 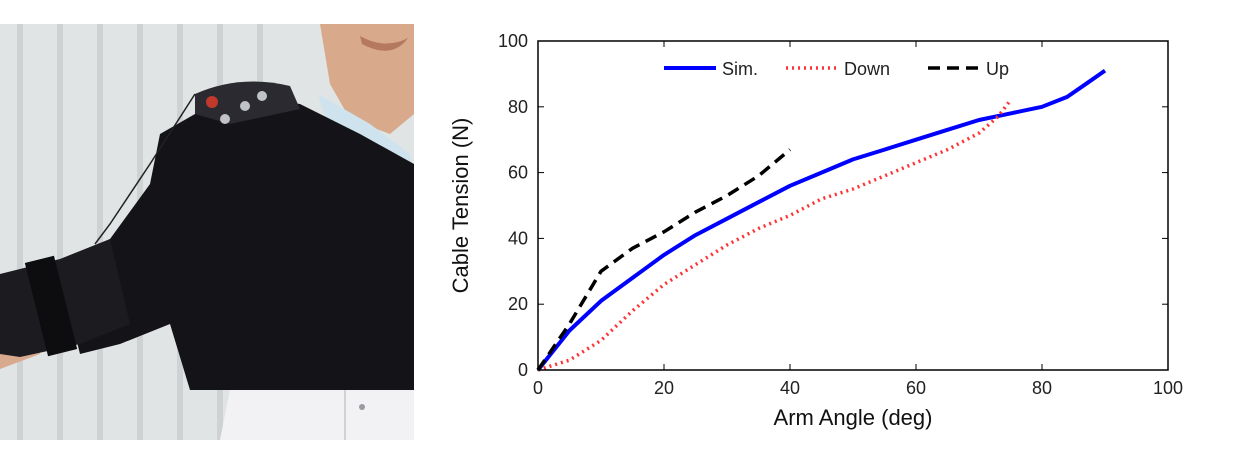 I want to click on y-tick-label: 60, so click(x=518, y=173).